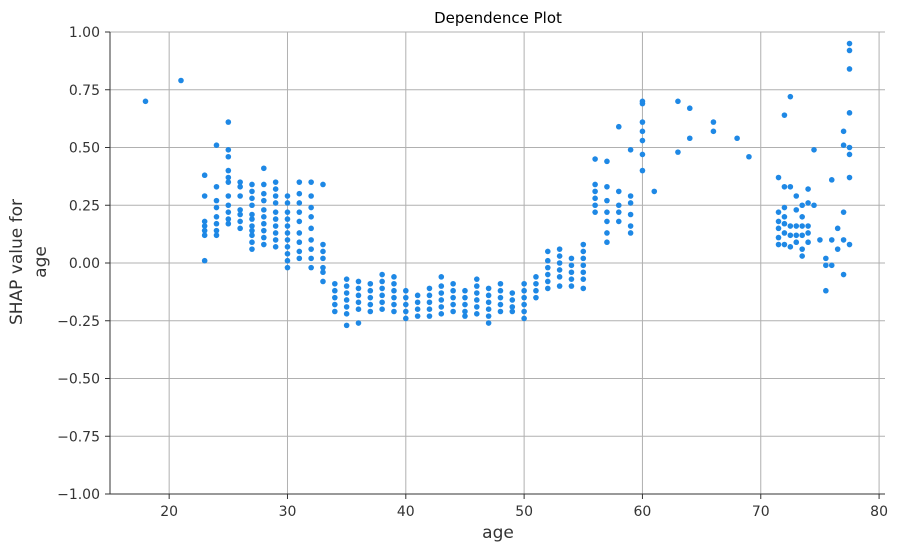 This screenshot has width=897, height=552. Describe the element at coordinates (498, 533) in the screenshot. I see `x-axis-title: age` at that location.